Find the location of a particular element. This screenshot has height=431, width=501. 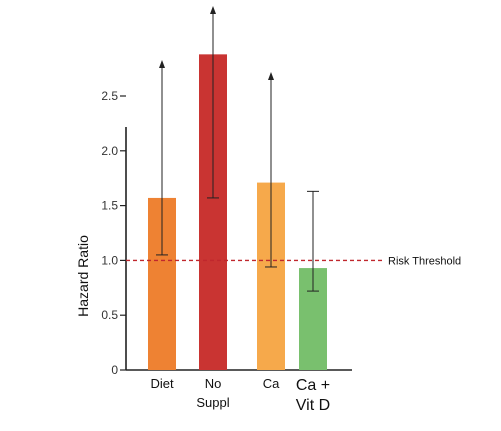

x-tick-label: Ca + is located at coordinates (313, 385).